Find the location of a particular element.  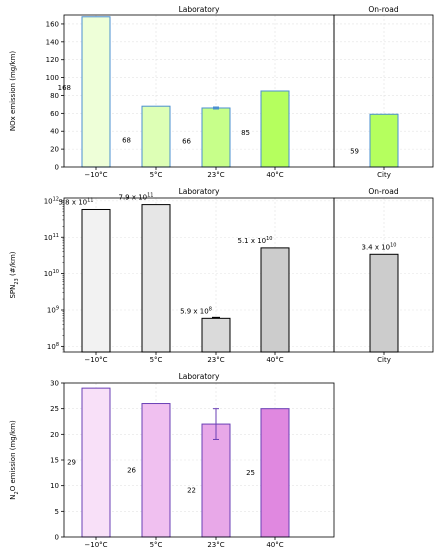

y-tick-label: 30 is located at coordinates (54, 384).